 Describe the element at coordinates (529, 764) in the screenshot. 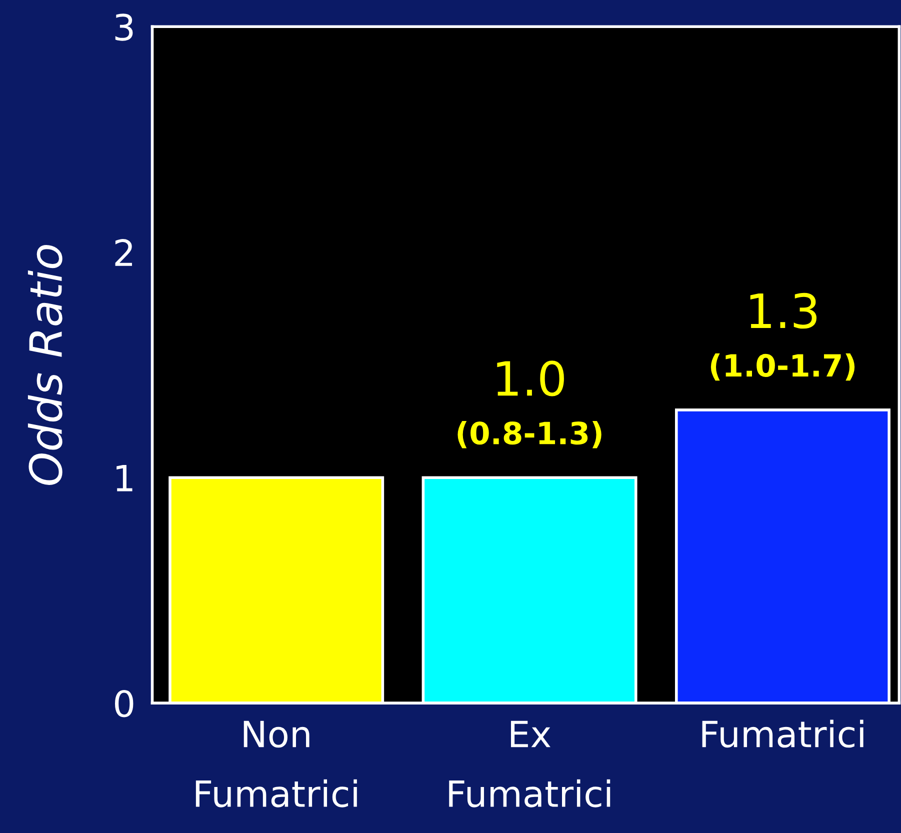

I see `x-tick-label: Ex Fumatrici` at that location.